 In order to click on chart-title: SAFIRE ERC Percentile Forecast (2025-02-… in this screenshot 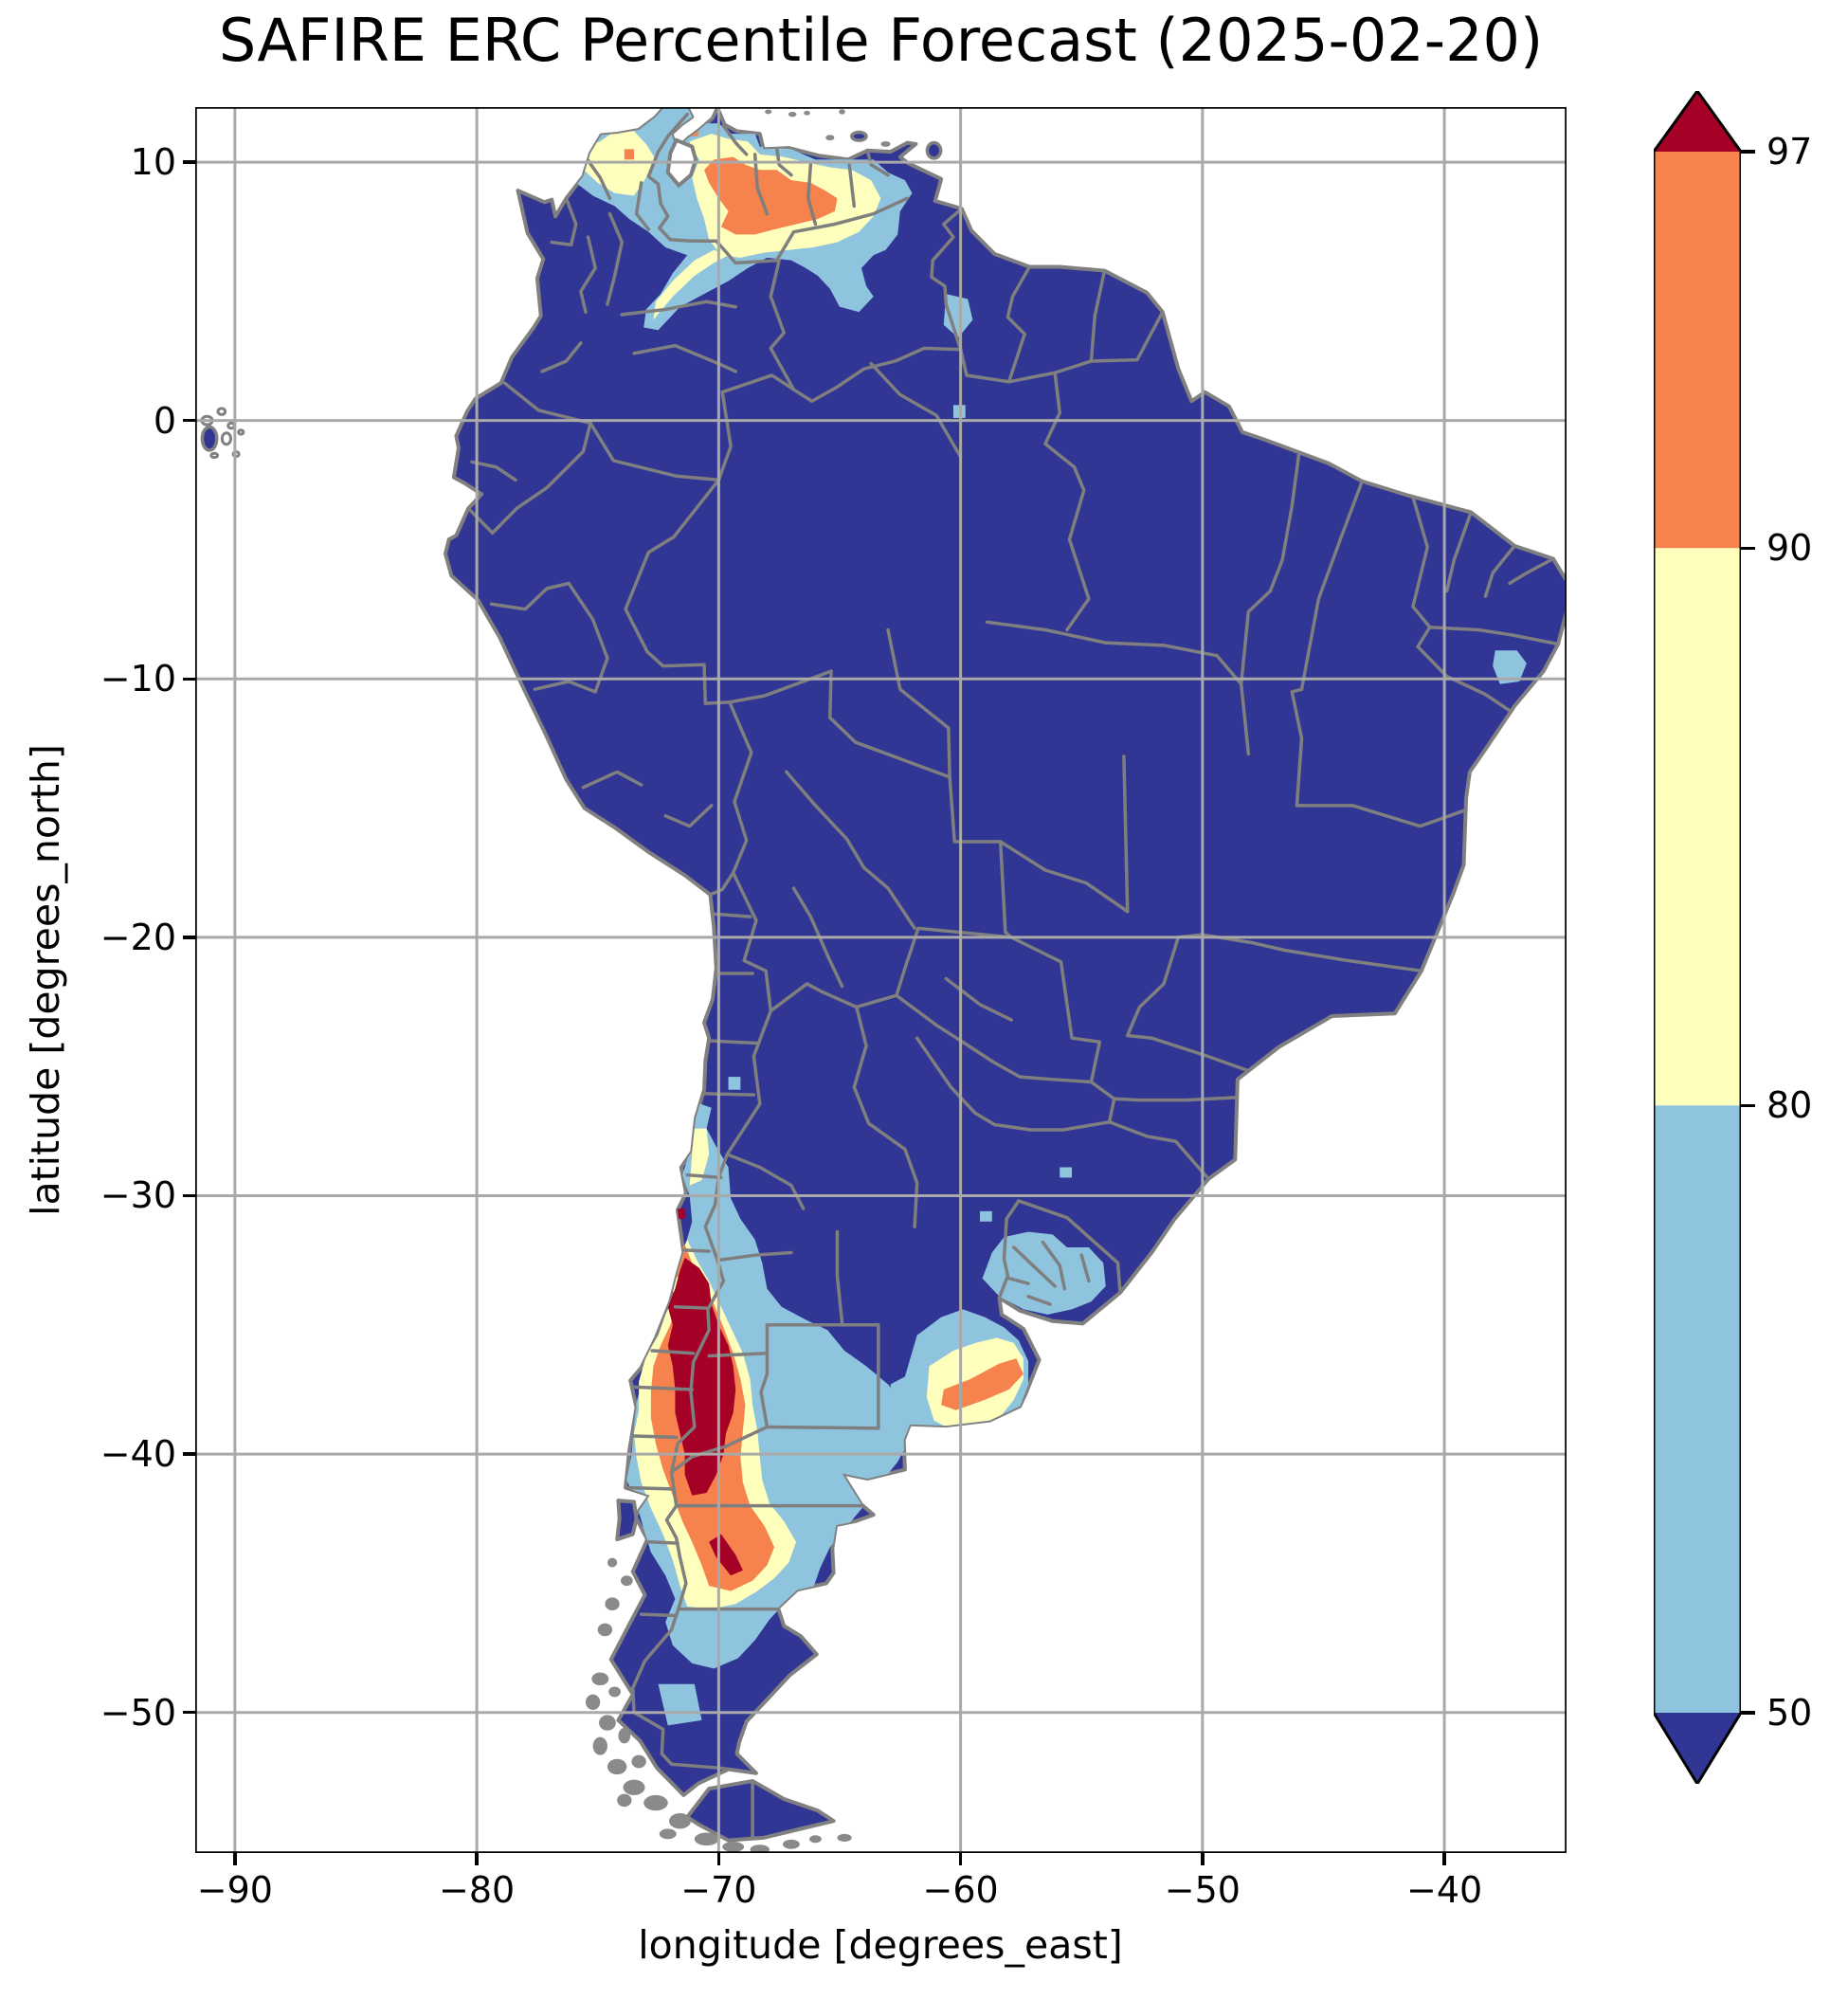, I will do `click(881, 40)`.